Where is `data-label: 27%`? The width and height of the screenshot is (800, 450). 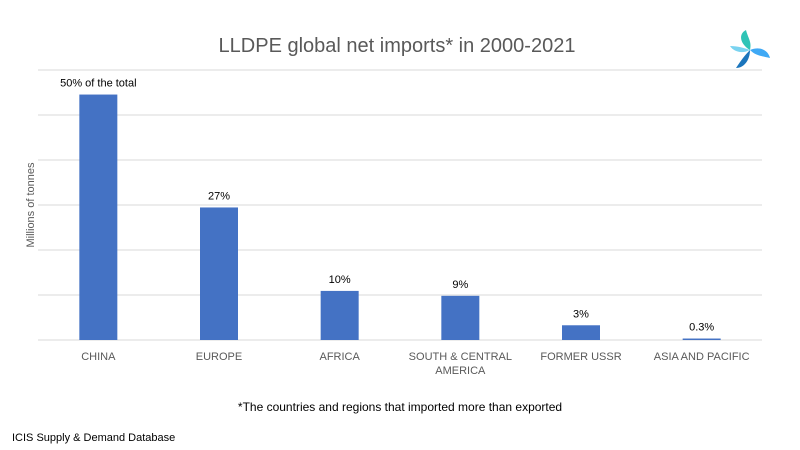 data-label: 27% is located at coordinates (219, 196).